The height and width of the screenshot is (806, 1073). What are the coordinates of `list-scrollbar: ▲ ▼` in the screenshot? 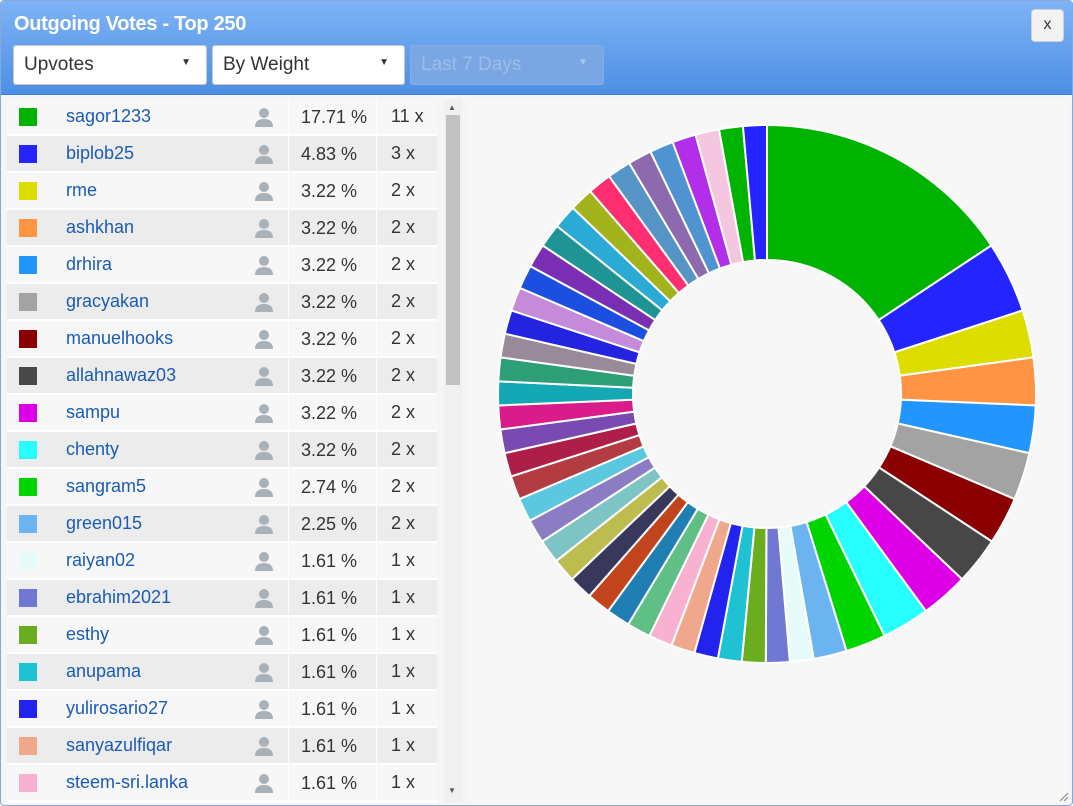 It's located at (453, 451).